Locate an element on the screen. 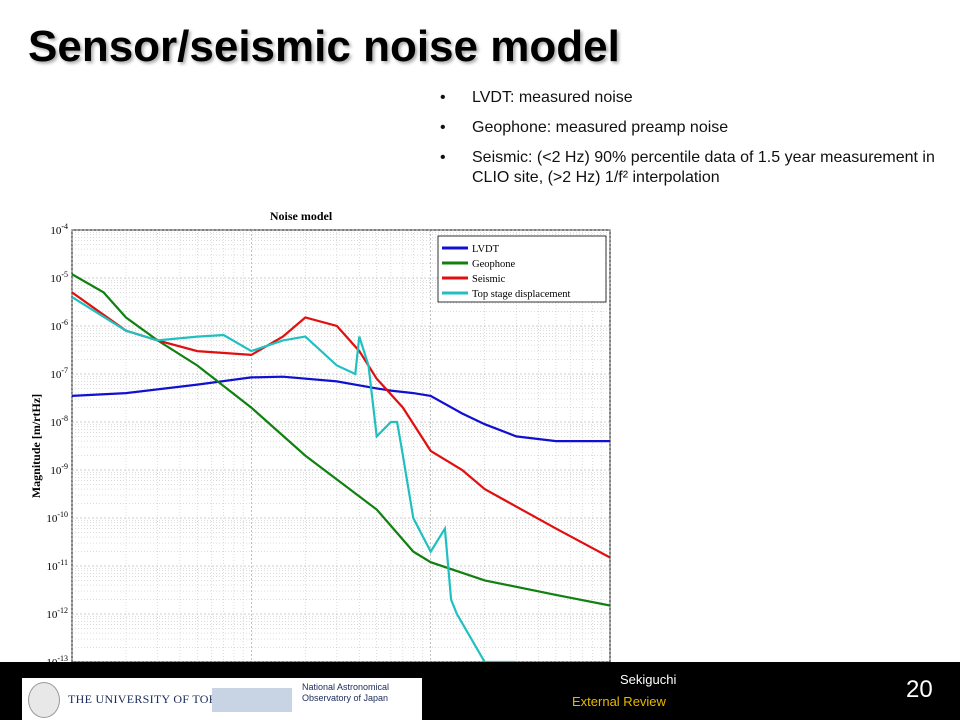 The image size is (960, 720). event-name: External Review is located at coordinates (619, 701).